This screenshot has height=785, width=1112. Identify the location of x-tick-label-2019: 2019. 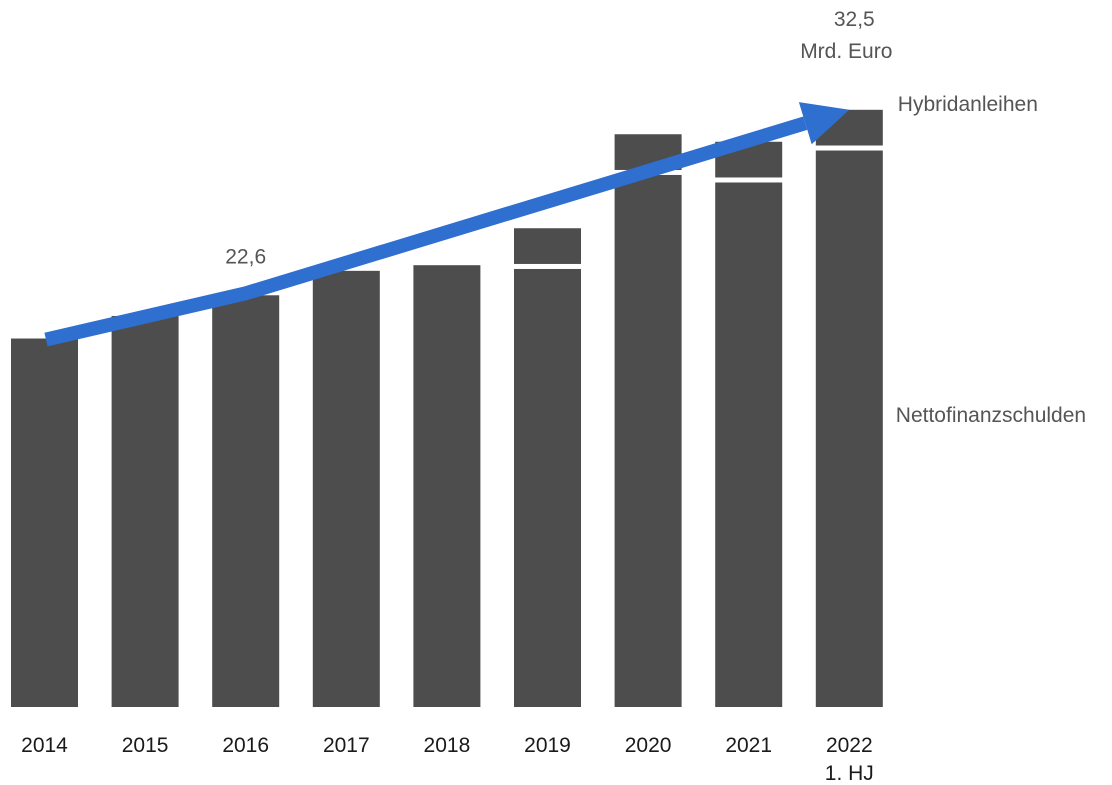
(547, 745).